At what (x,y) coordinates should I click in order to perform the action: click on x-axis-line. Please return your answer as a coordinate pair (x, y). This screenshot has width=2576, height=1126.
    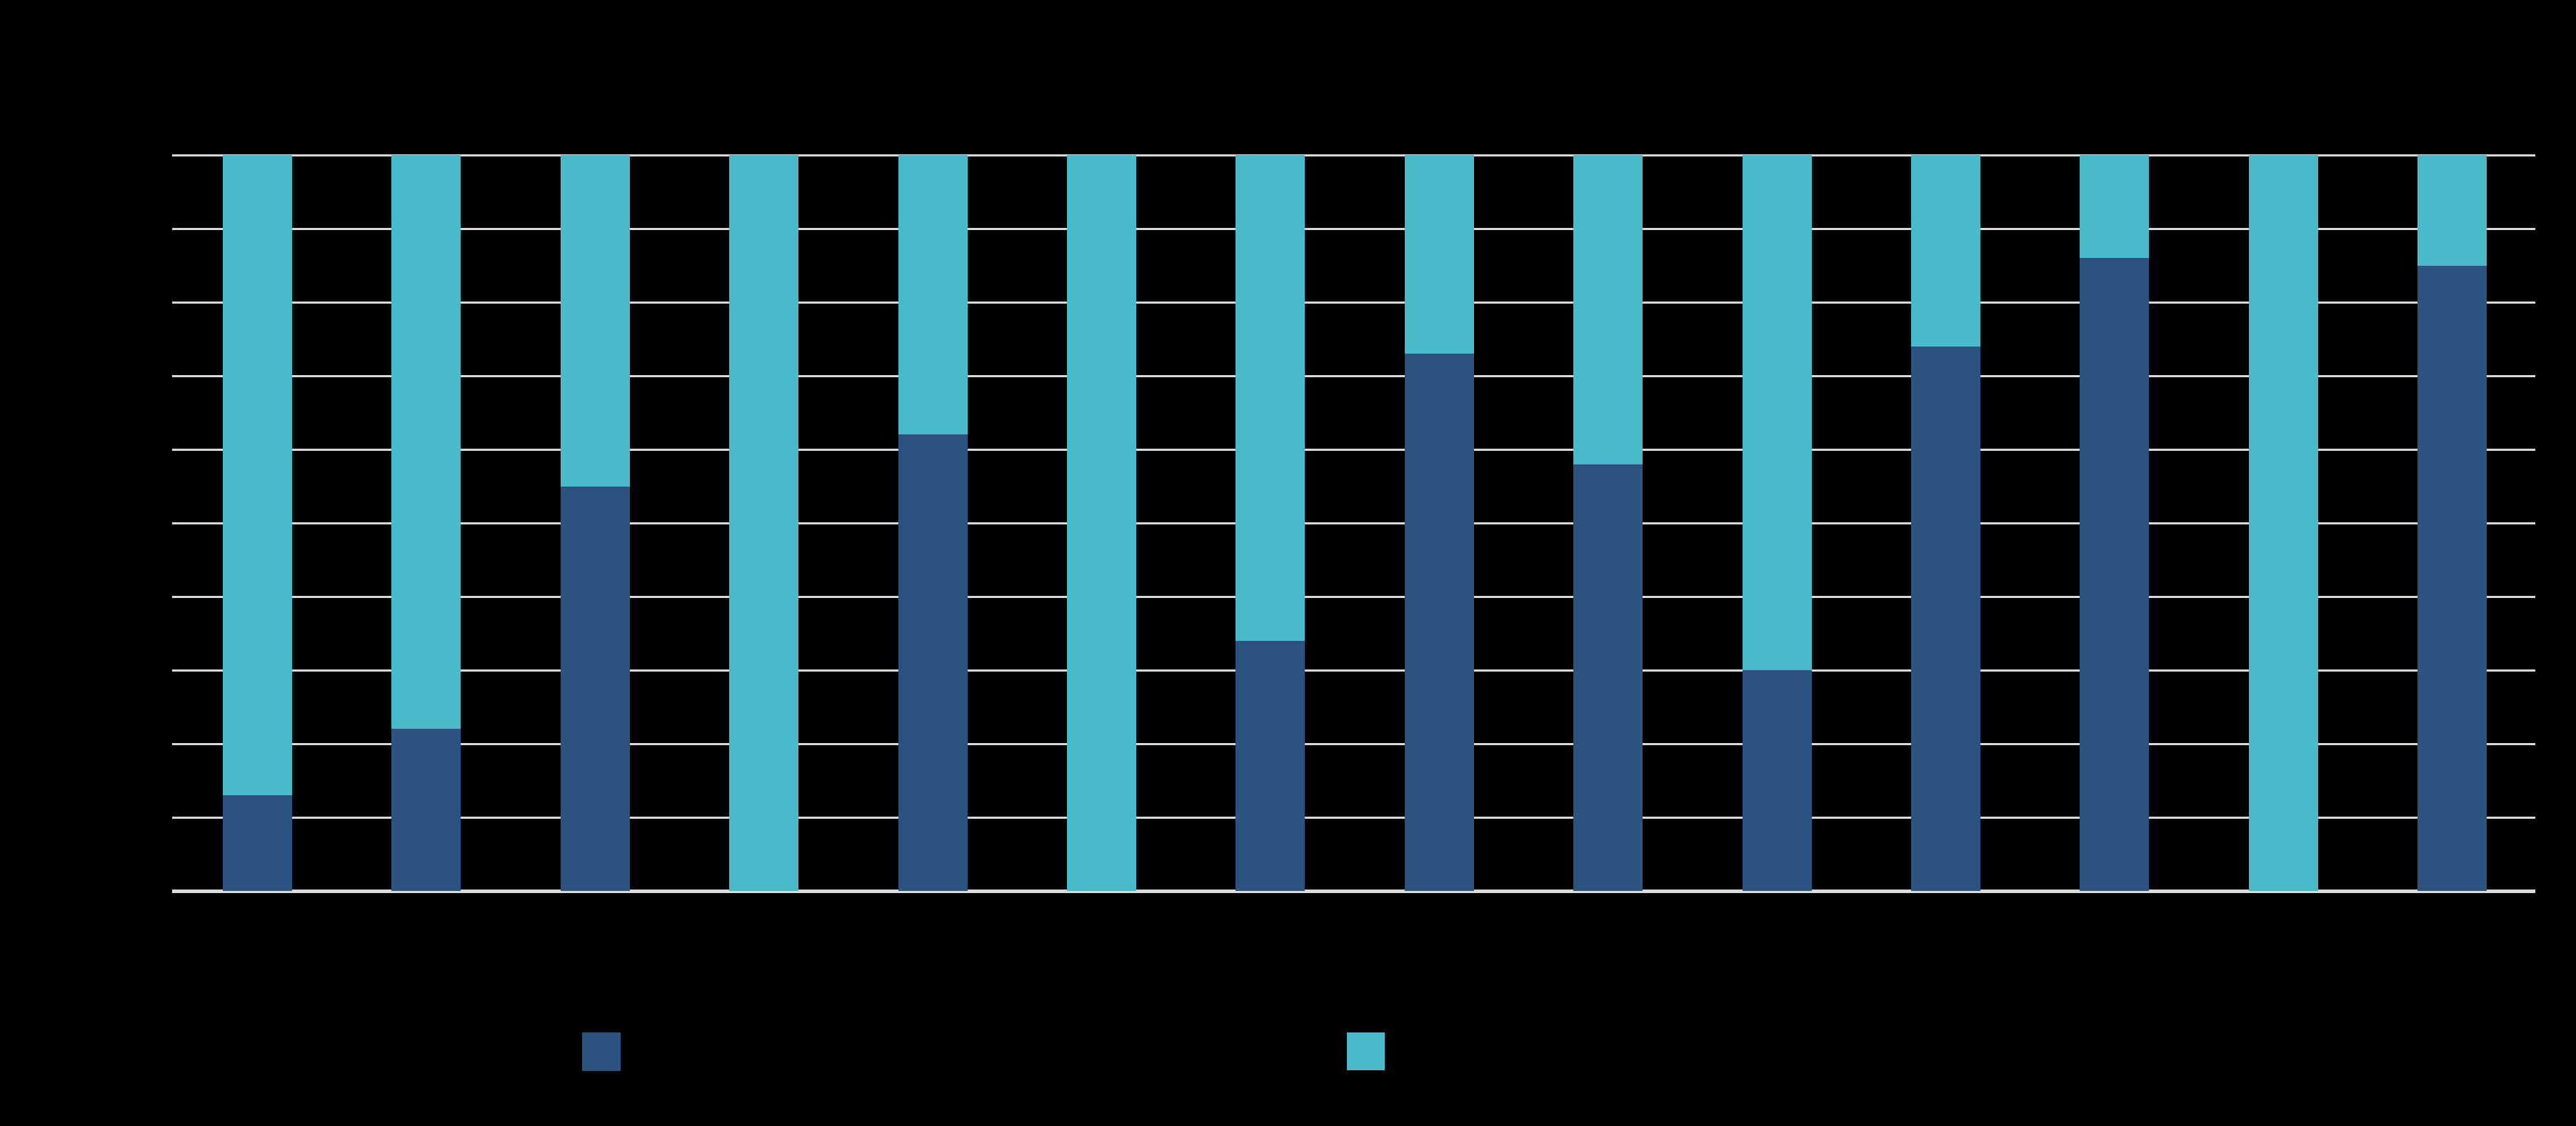
    Looking at the image, I should click on (1353, 891).